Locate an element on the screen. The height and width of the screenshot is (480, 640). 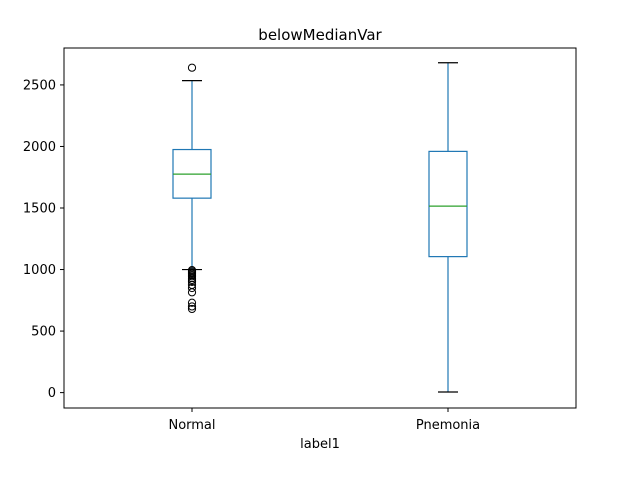
box-pnemonia is located at coordinates (448, 227).